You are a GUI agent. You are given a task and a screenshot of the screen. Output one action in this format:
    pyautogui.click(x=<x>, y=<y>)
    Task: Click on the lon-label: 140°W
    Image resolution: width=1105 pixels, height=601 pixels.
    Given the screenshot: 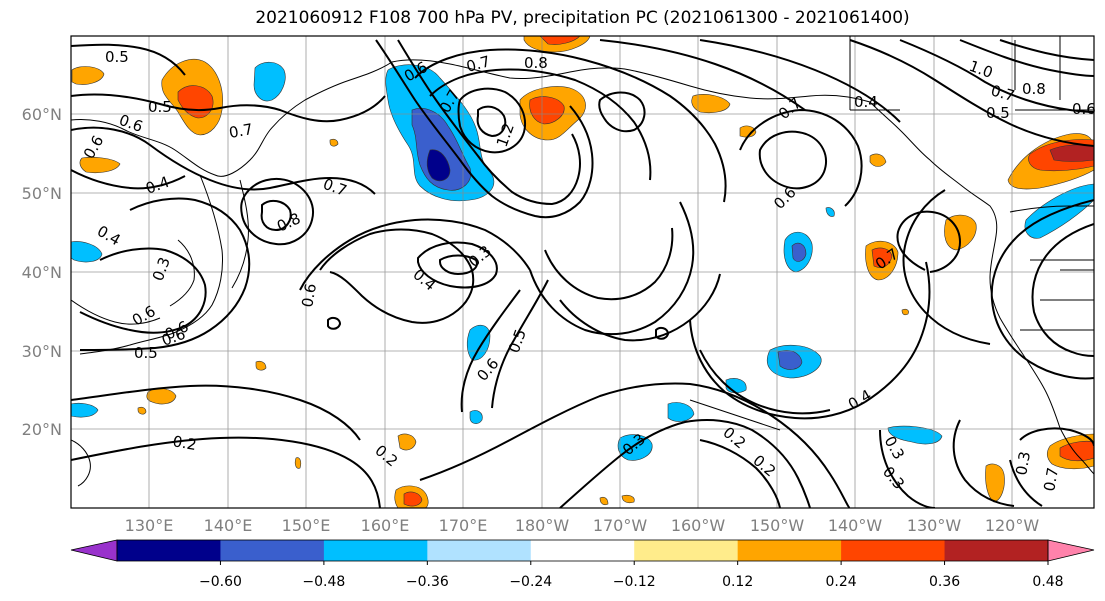 What is the action you would take?
    pyautogui.click(x=855, y=525)
    